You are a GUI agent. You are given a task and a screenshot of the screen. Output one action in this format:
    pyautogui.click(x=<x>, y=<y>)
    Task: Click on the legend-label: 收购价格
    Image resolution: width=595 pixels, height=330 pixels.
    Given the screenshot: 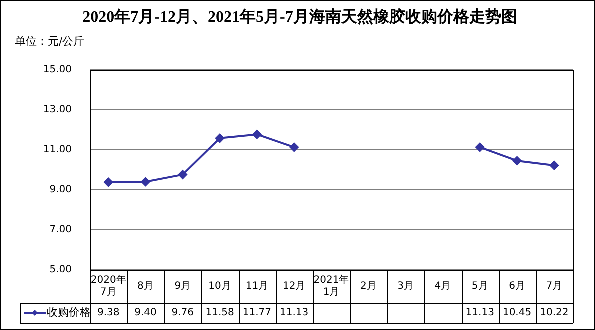 What is the action you would take?
    pyautogui.click(x=69, y=312)
    